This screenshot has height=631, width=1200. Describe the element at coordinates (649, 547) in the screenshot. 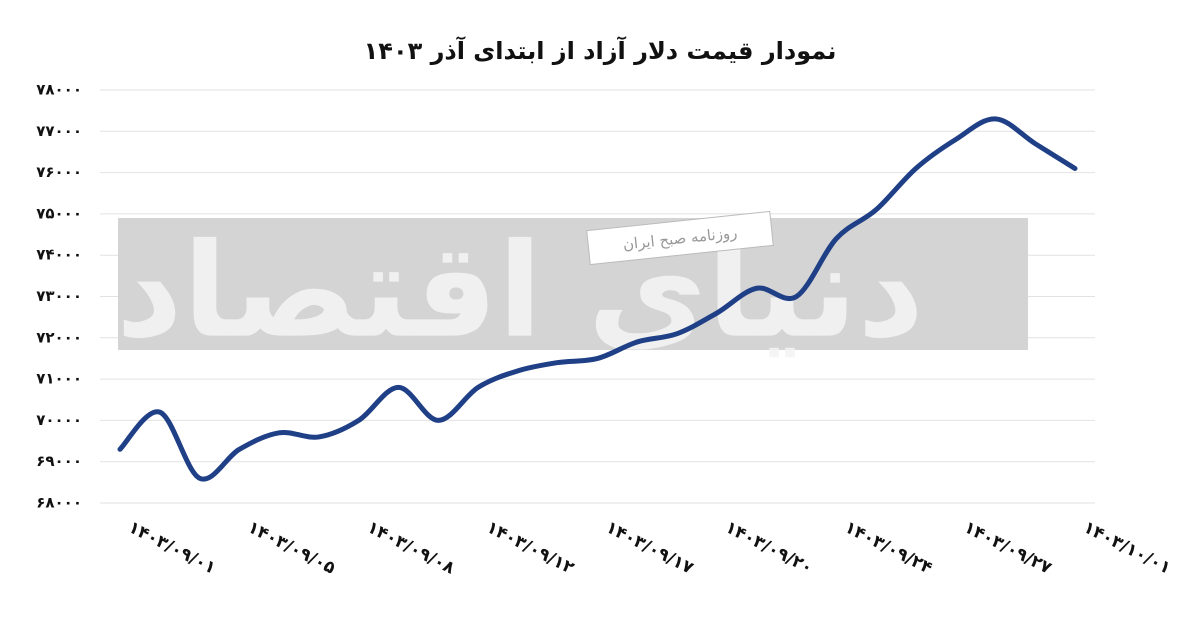

I see `x-tick-label: ۱۴۰۳/۰۹/۱۷` at that location.